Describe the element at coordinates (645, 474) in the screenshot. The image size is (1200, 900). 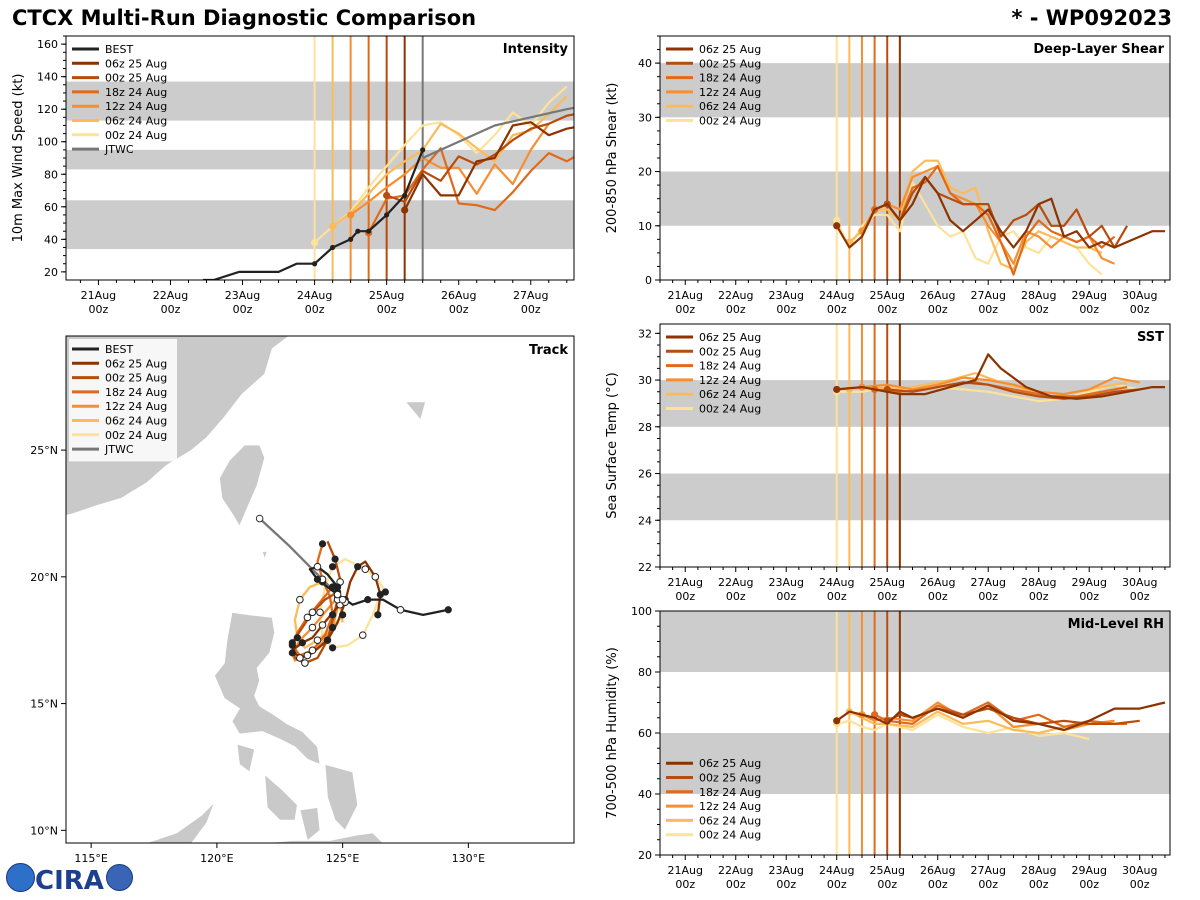
I see `y-tick-label: 26` at that location.